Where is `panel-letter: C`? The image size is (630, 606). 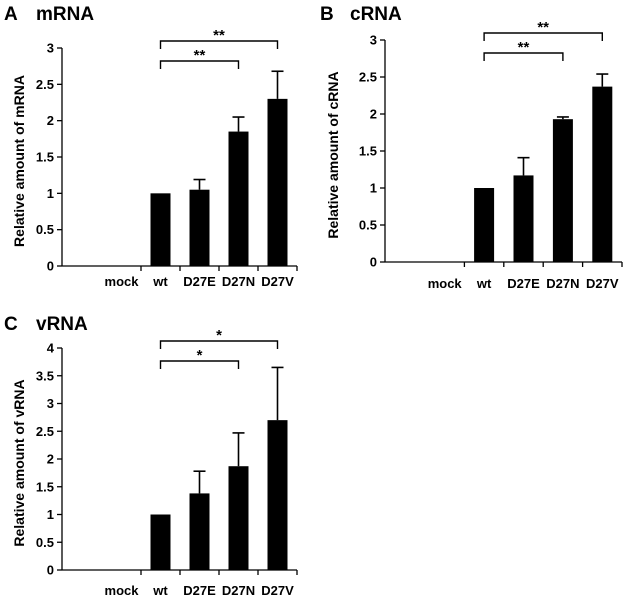 panel-letter: C is located at coordinates (11, 324).